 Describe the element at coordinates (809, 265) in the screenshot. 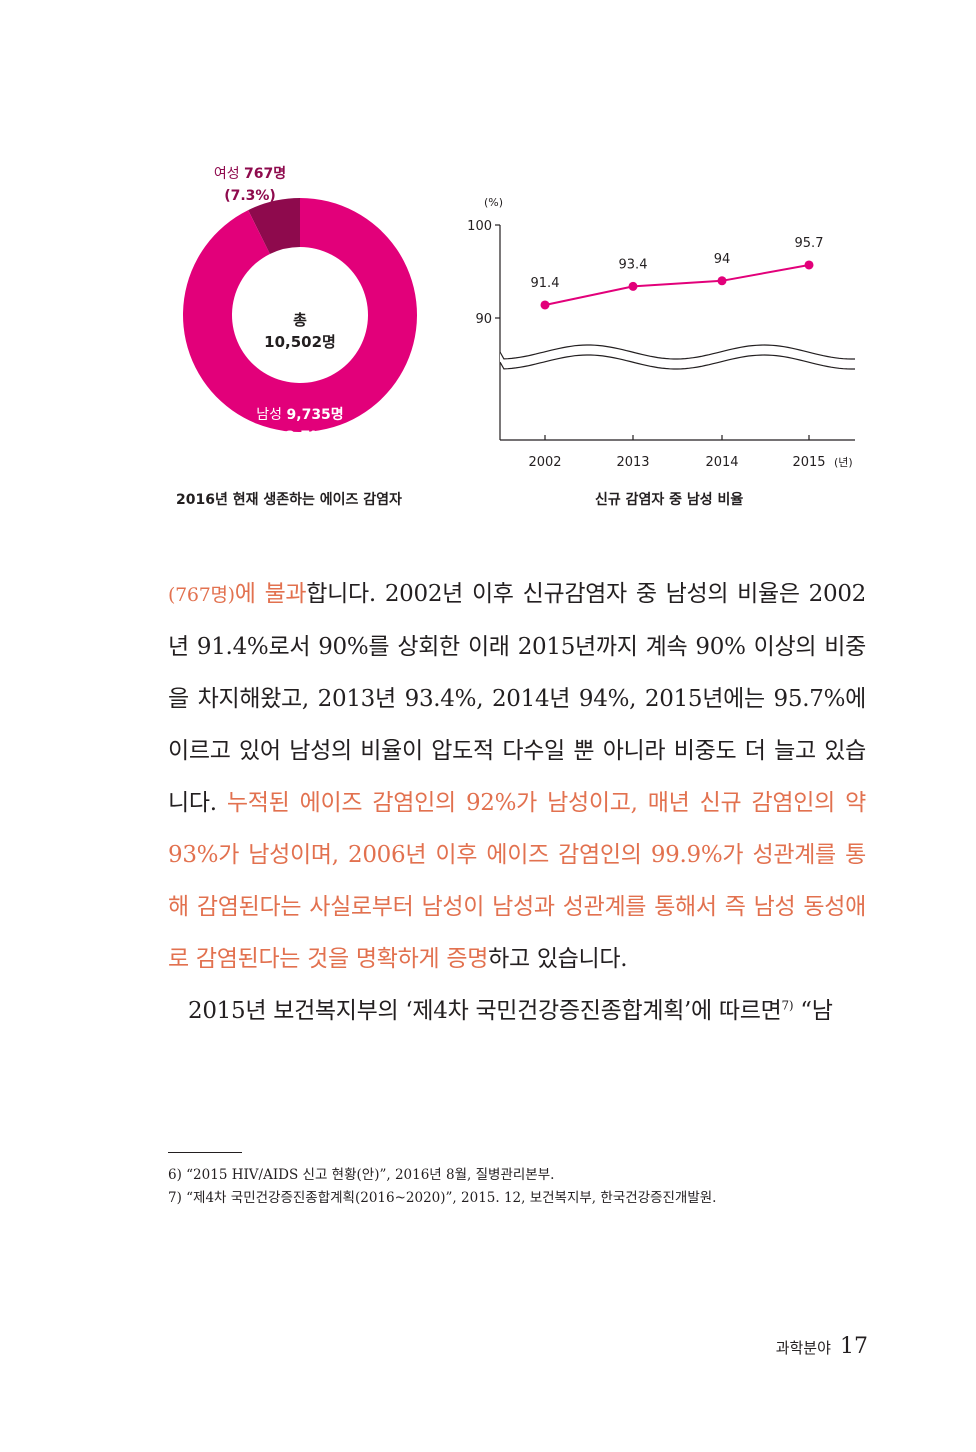

I see `data-point-2015` at that location.